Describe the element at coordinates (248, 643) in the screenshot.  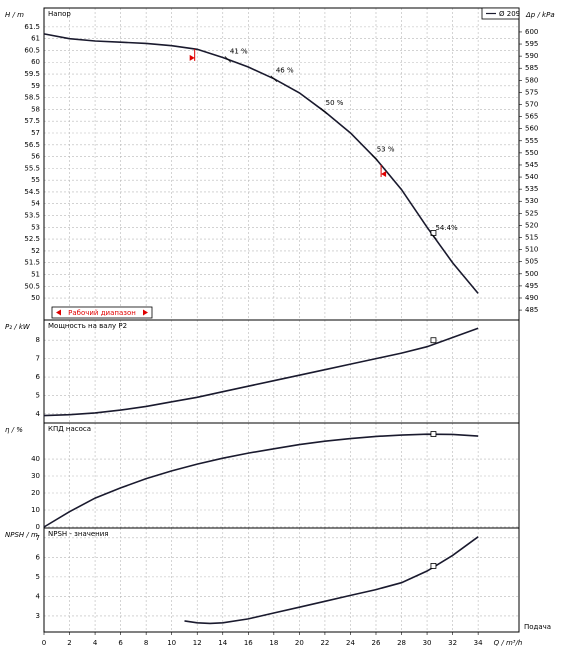
I see `x-tick-label: 16` at that location.